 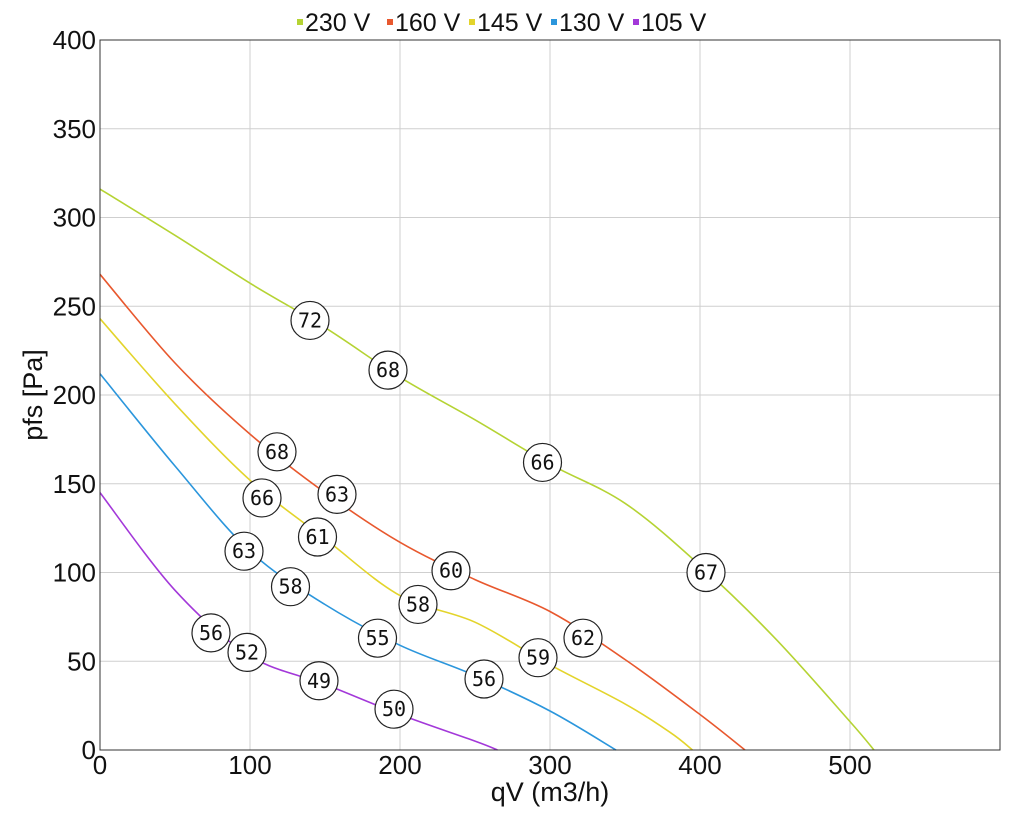 I want to click on curve-marker-130v: 56, so click(x=484, y=679).